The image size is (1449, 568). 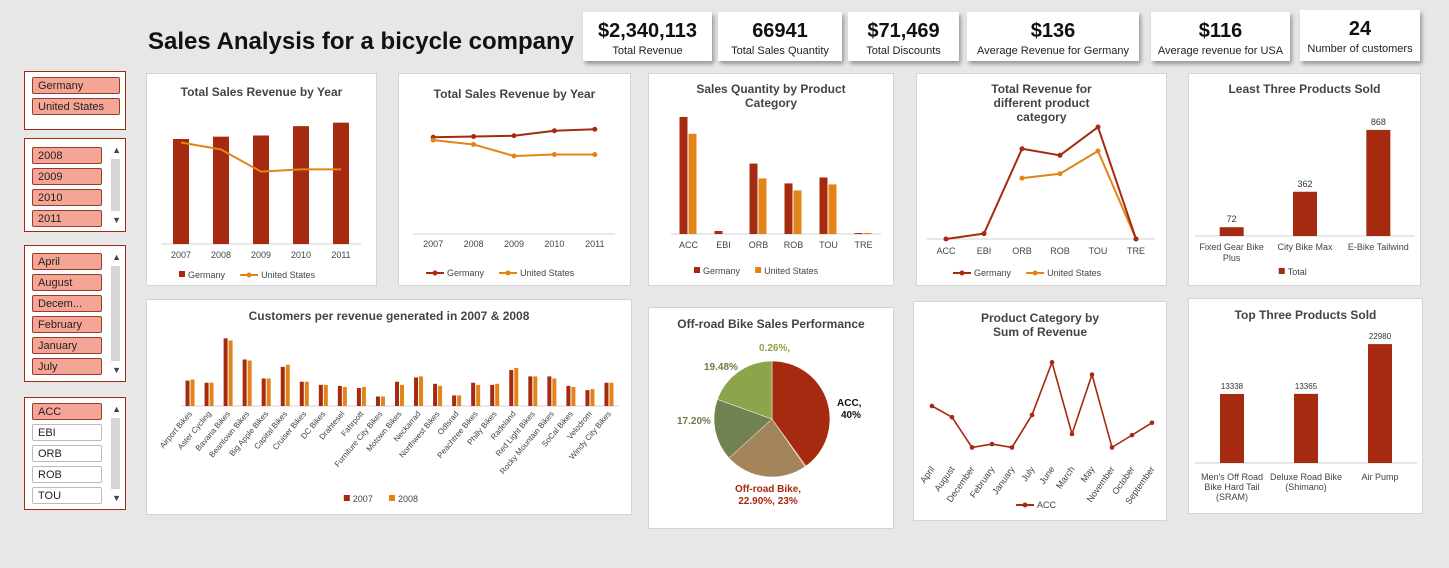 What do you see at coordinates (67, 345) in the screenshot?
I see `slicer-item-january: January` at bounding box center [67, 345].